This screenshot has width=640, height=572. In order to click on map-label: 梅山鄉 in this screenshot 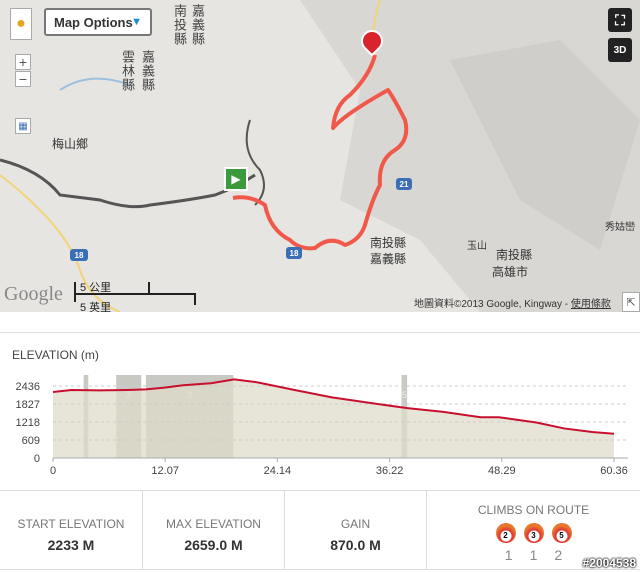, I will do `click(70, 144)`.